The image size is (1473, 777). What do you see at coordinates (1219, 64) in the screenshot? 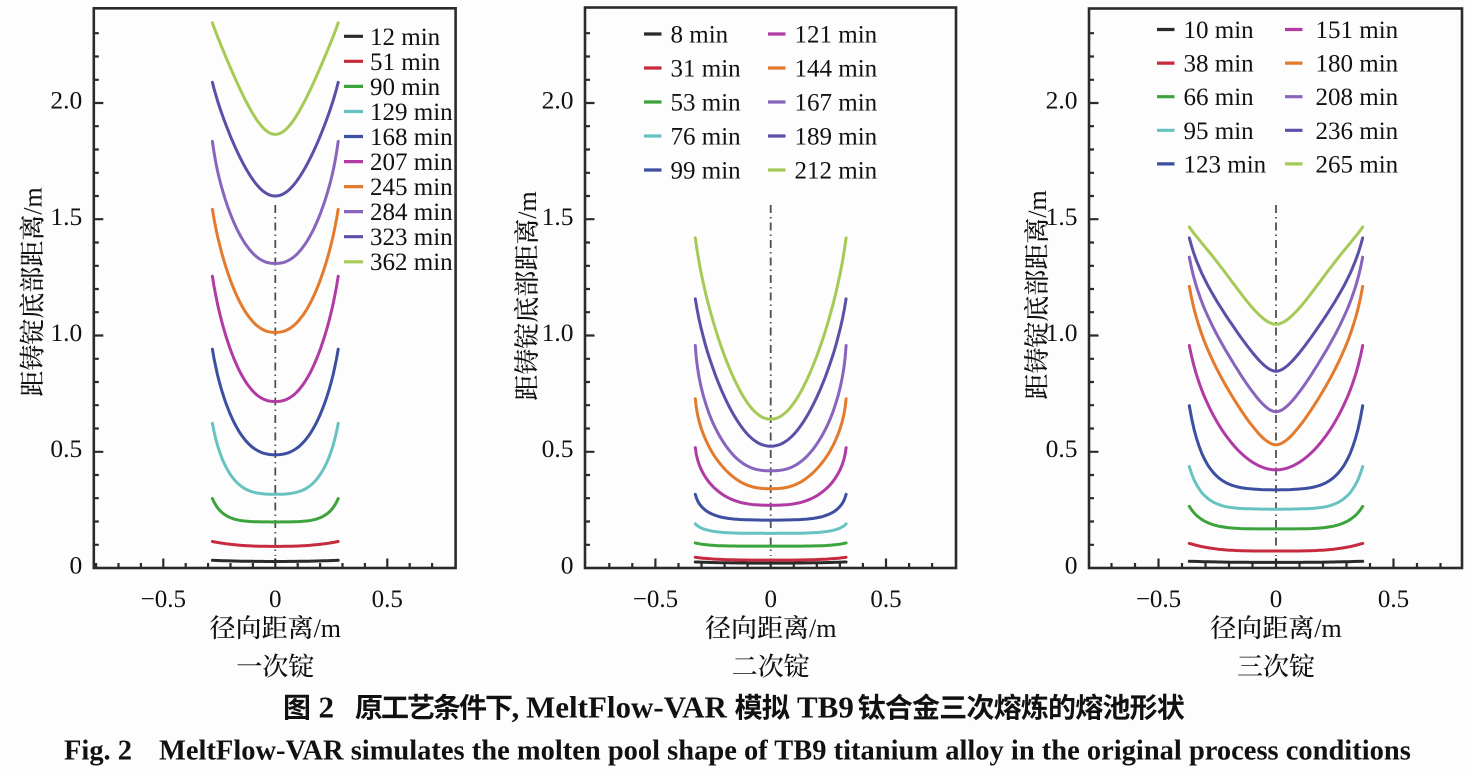
I see `svg-text: 38 min` at bounding box center [1219, 64].